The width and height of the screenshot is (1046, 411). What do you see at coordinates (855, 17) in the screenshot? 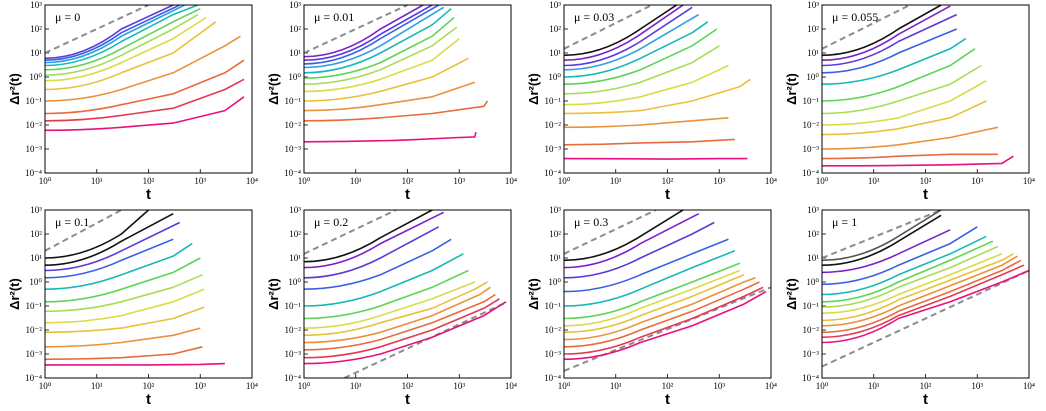
I see `panel-label: μ = 0.055` at bounding box center [855, 17].